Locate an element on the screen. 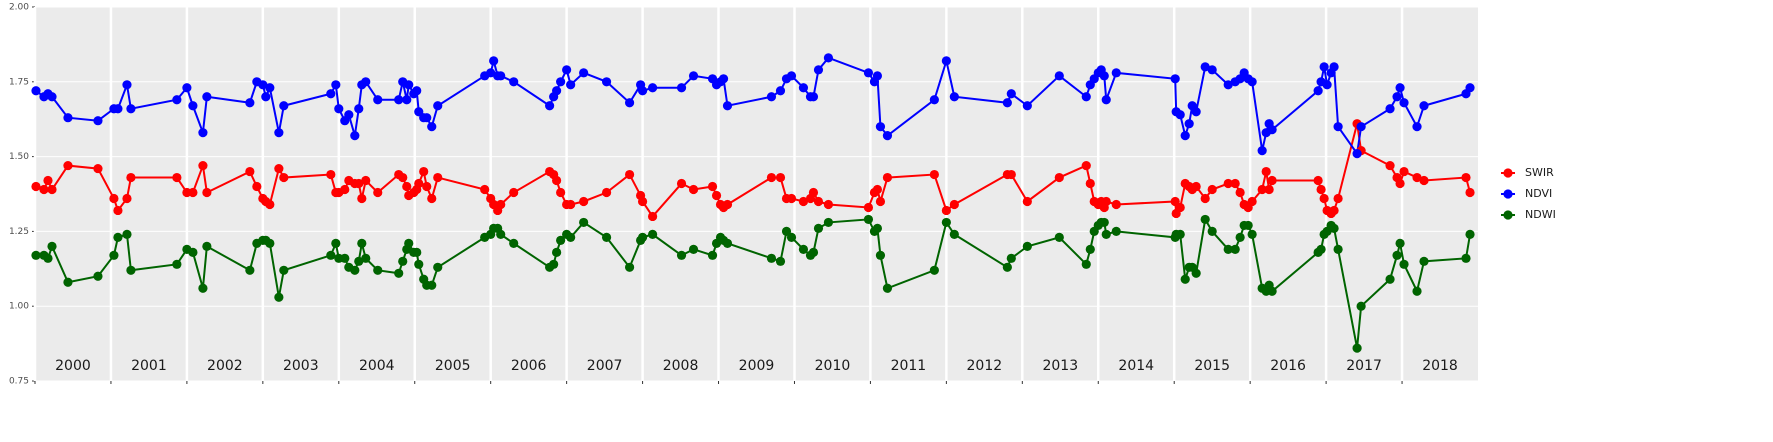  year-label: 2018 is located at coordinates (1440, 366).